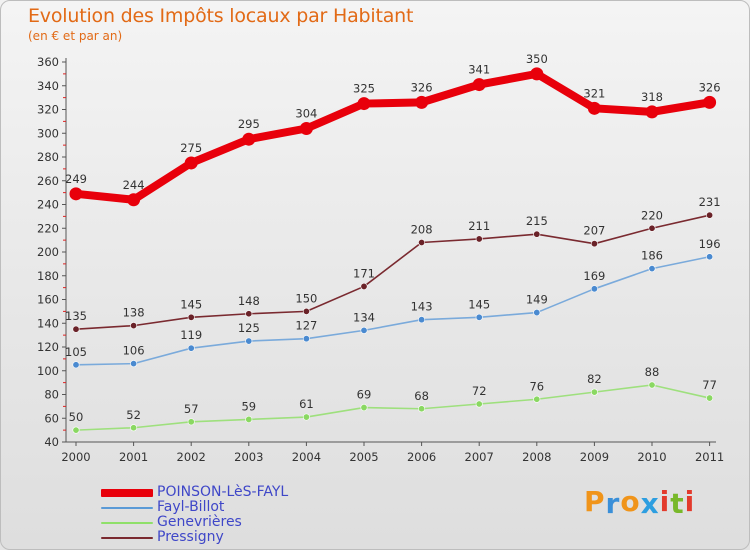 The width and height of the screenshot is (750, 550). I want to click on legend-item-poinson-l-s-fayl: POINSON-LèS-FAYL, so click(231, 492).